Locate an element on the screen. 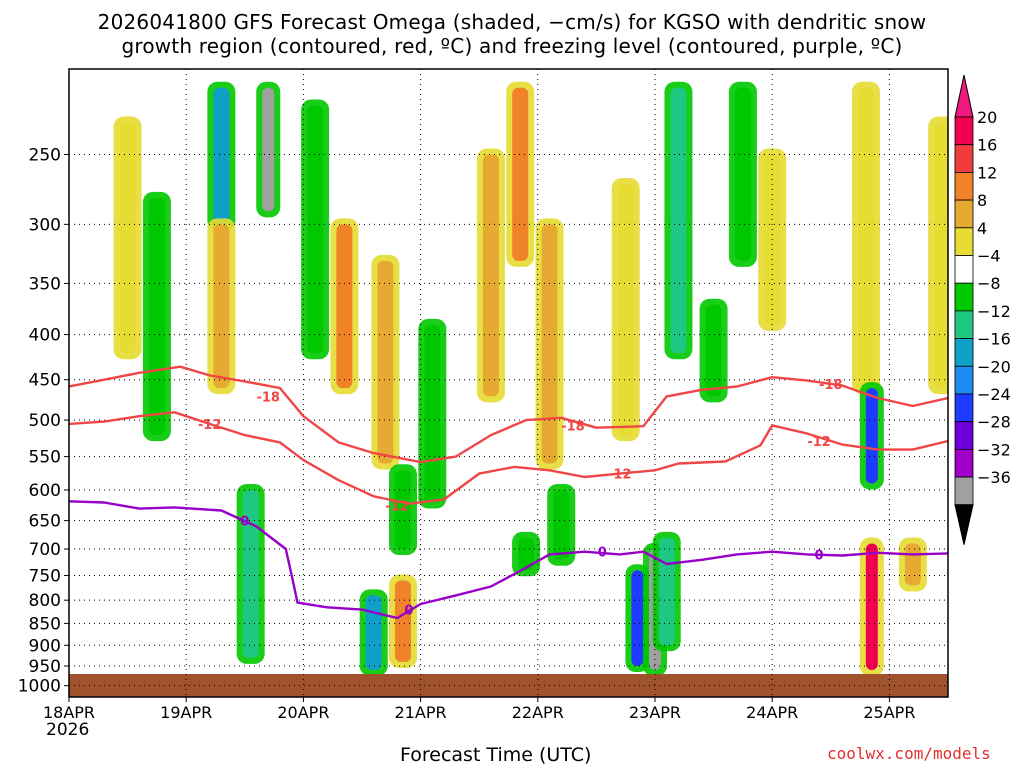  x-tick-label-21APR: 21APR is located at coordinates (421, 712).